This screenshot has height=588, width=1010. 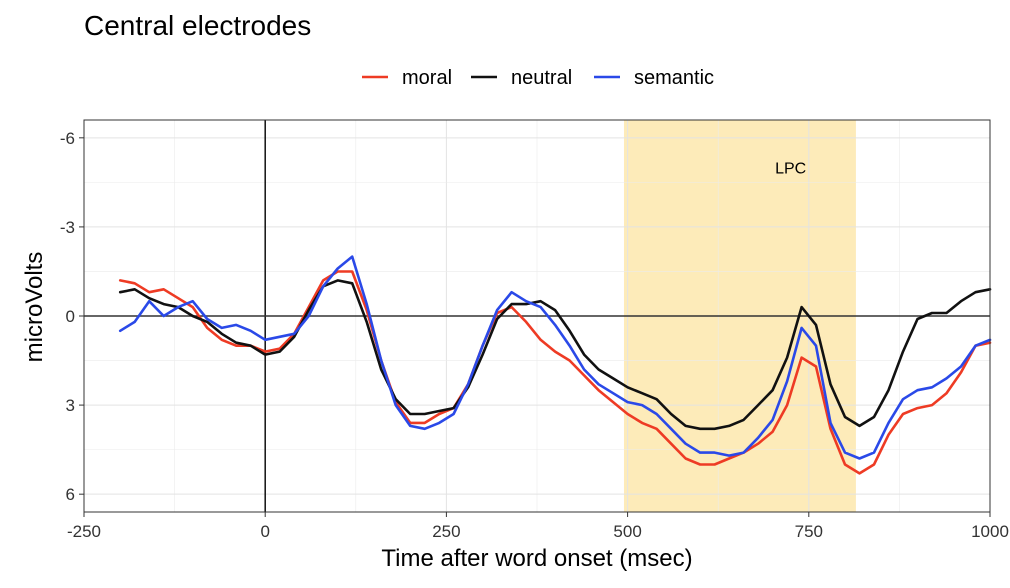 What do you see at coordinates (990, 531) in the screenshot?
I see `x-tick-label: 1000` at bounding box center [990, 531].